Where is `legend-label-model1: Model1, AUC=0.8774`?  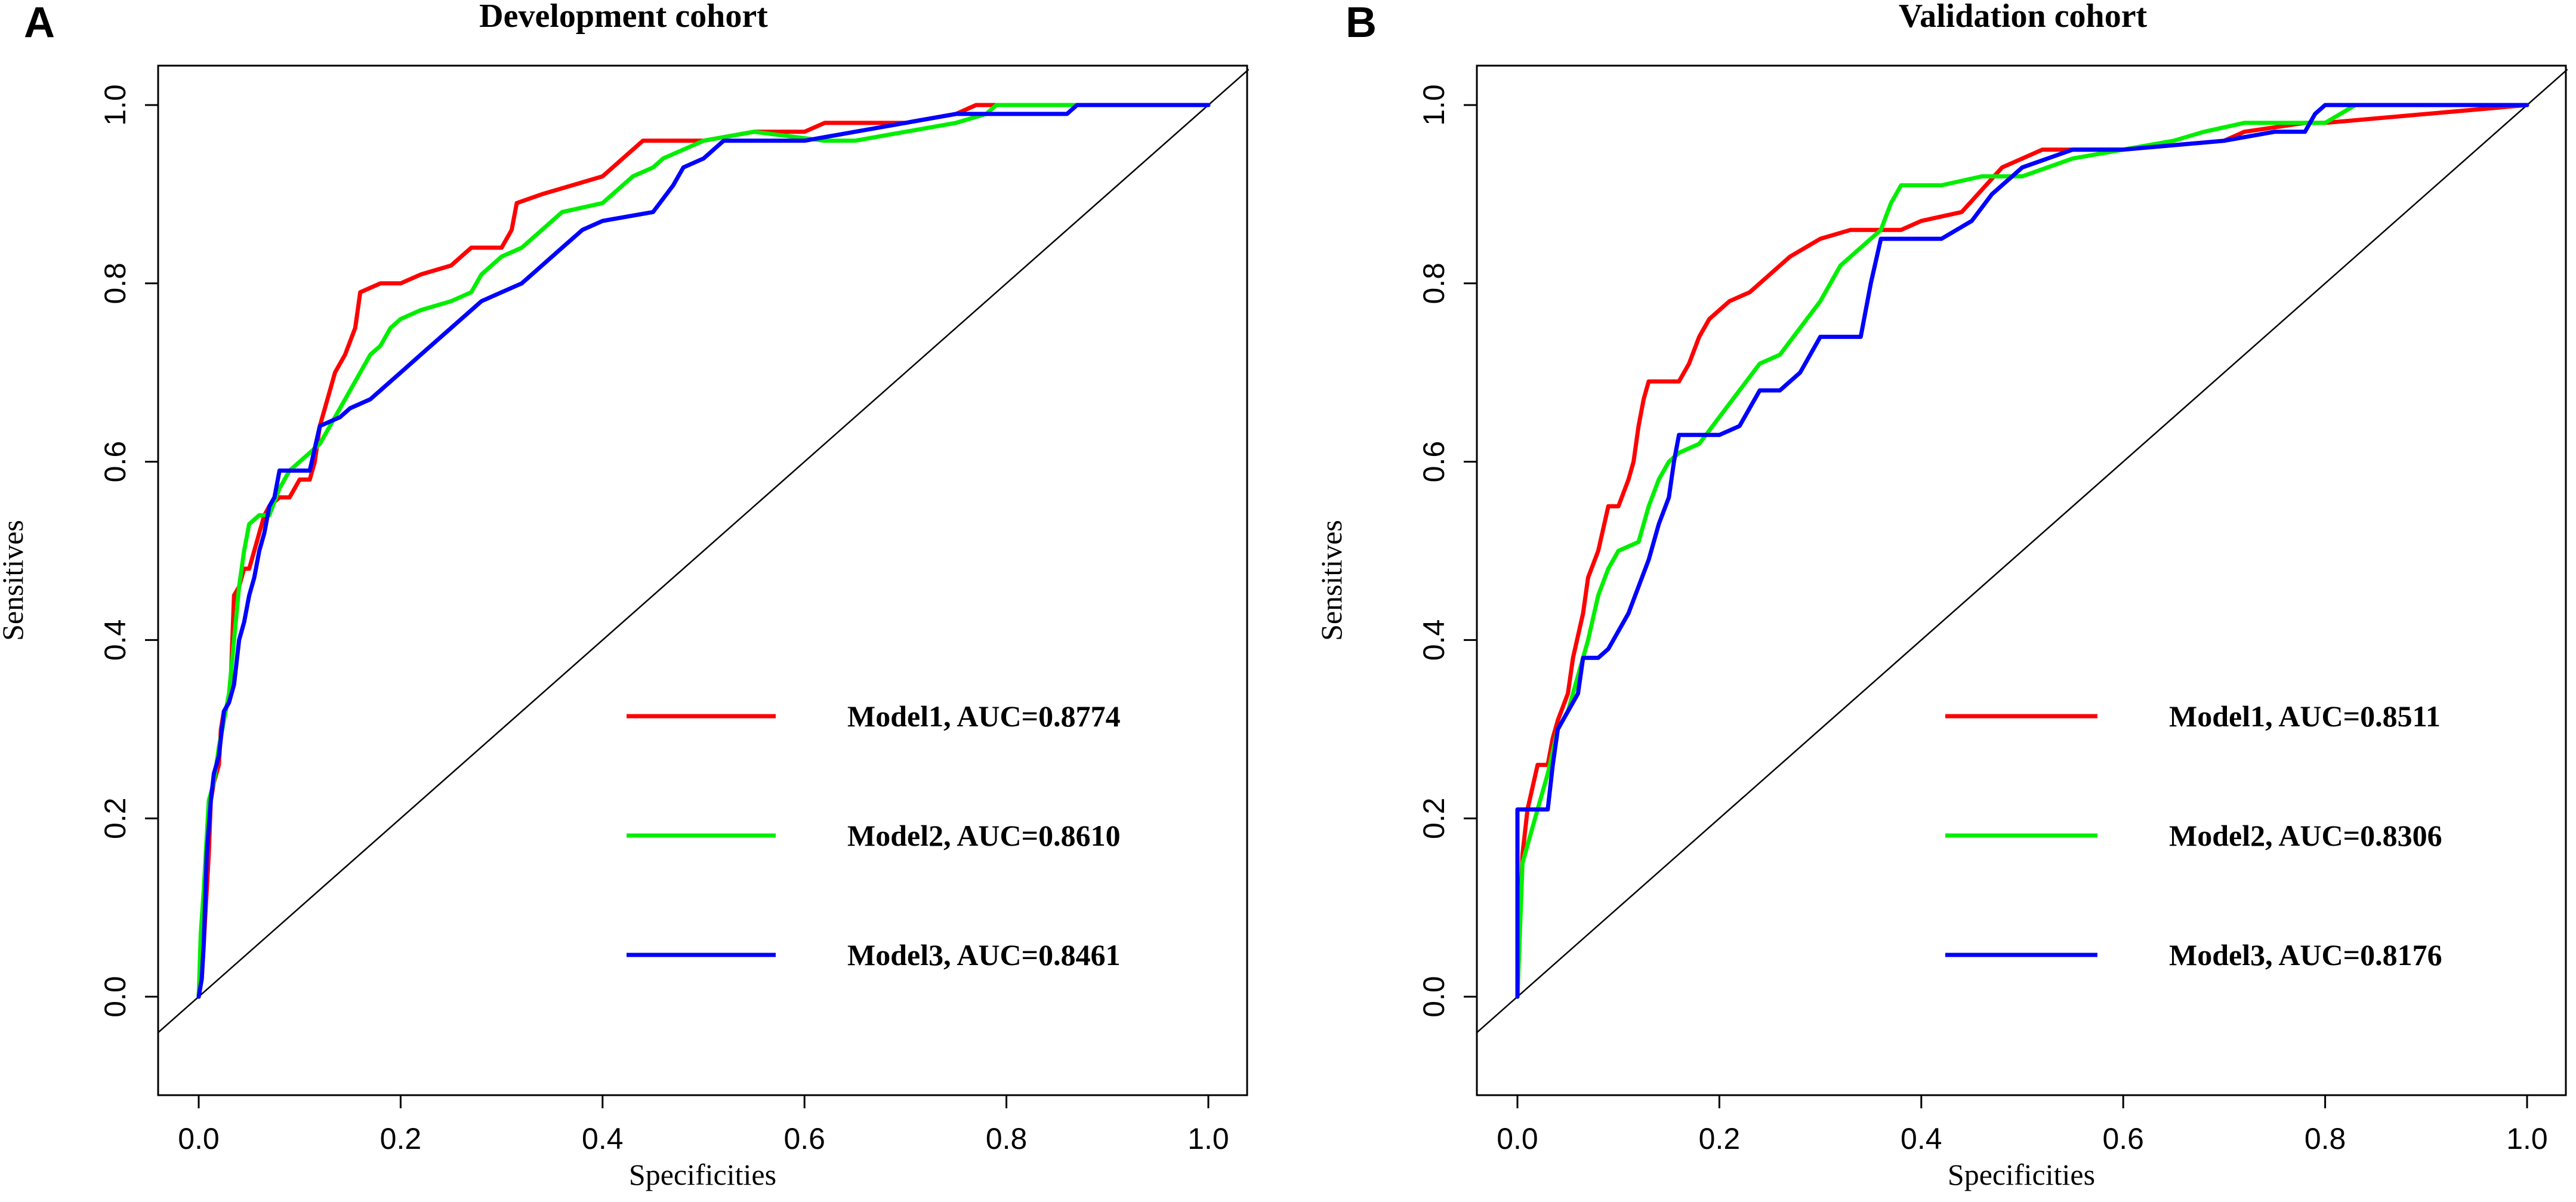 legend-label-model1: Model1, AUC=0.8774 is located at coordinates (984, 716).